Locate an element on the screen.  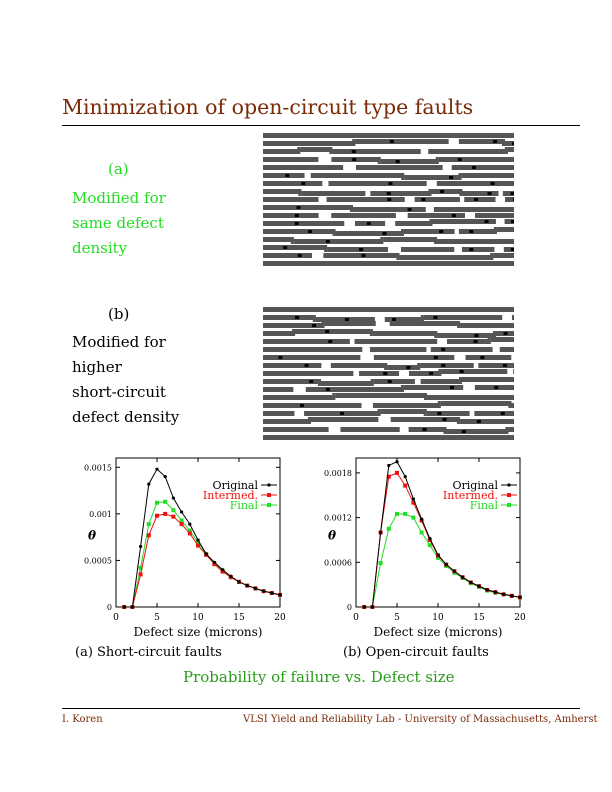
legend-label: Intermed. is located at coordinates (470, 495).